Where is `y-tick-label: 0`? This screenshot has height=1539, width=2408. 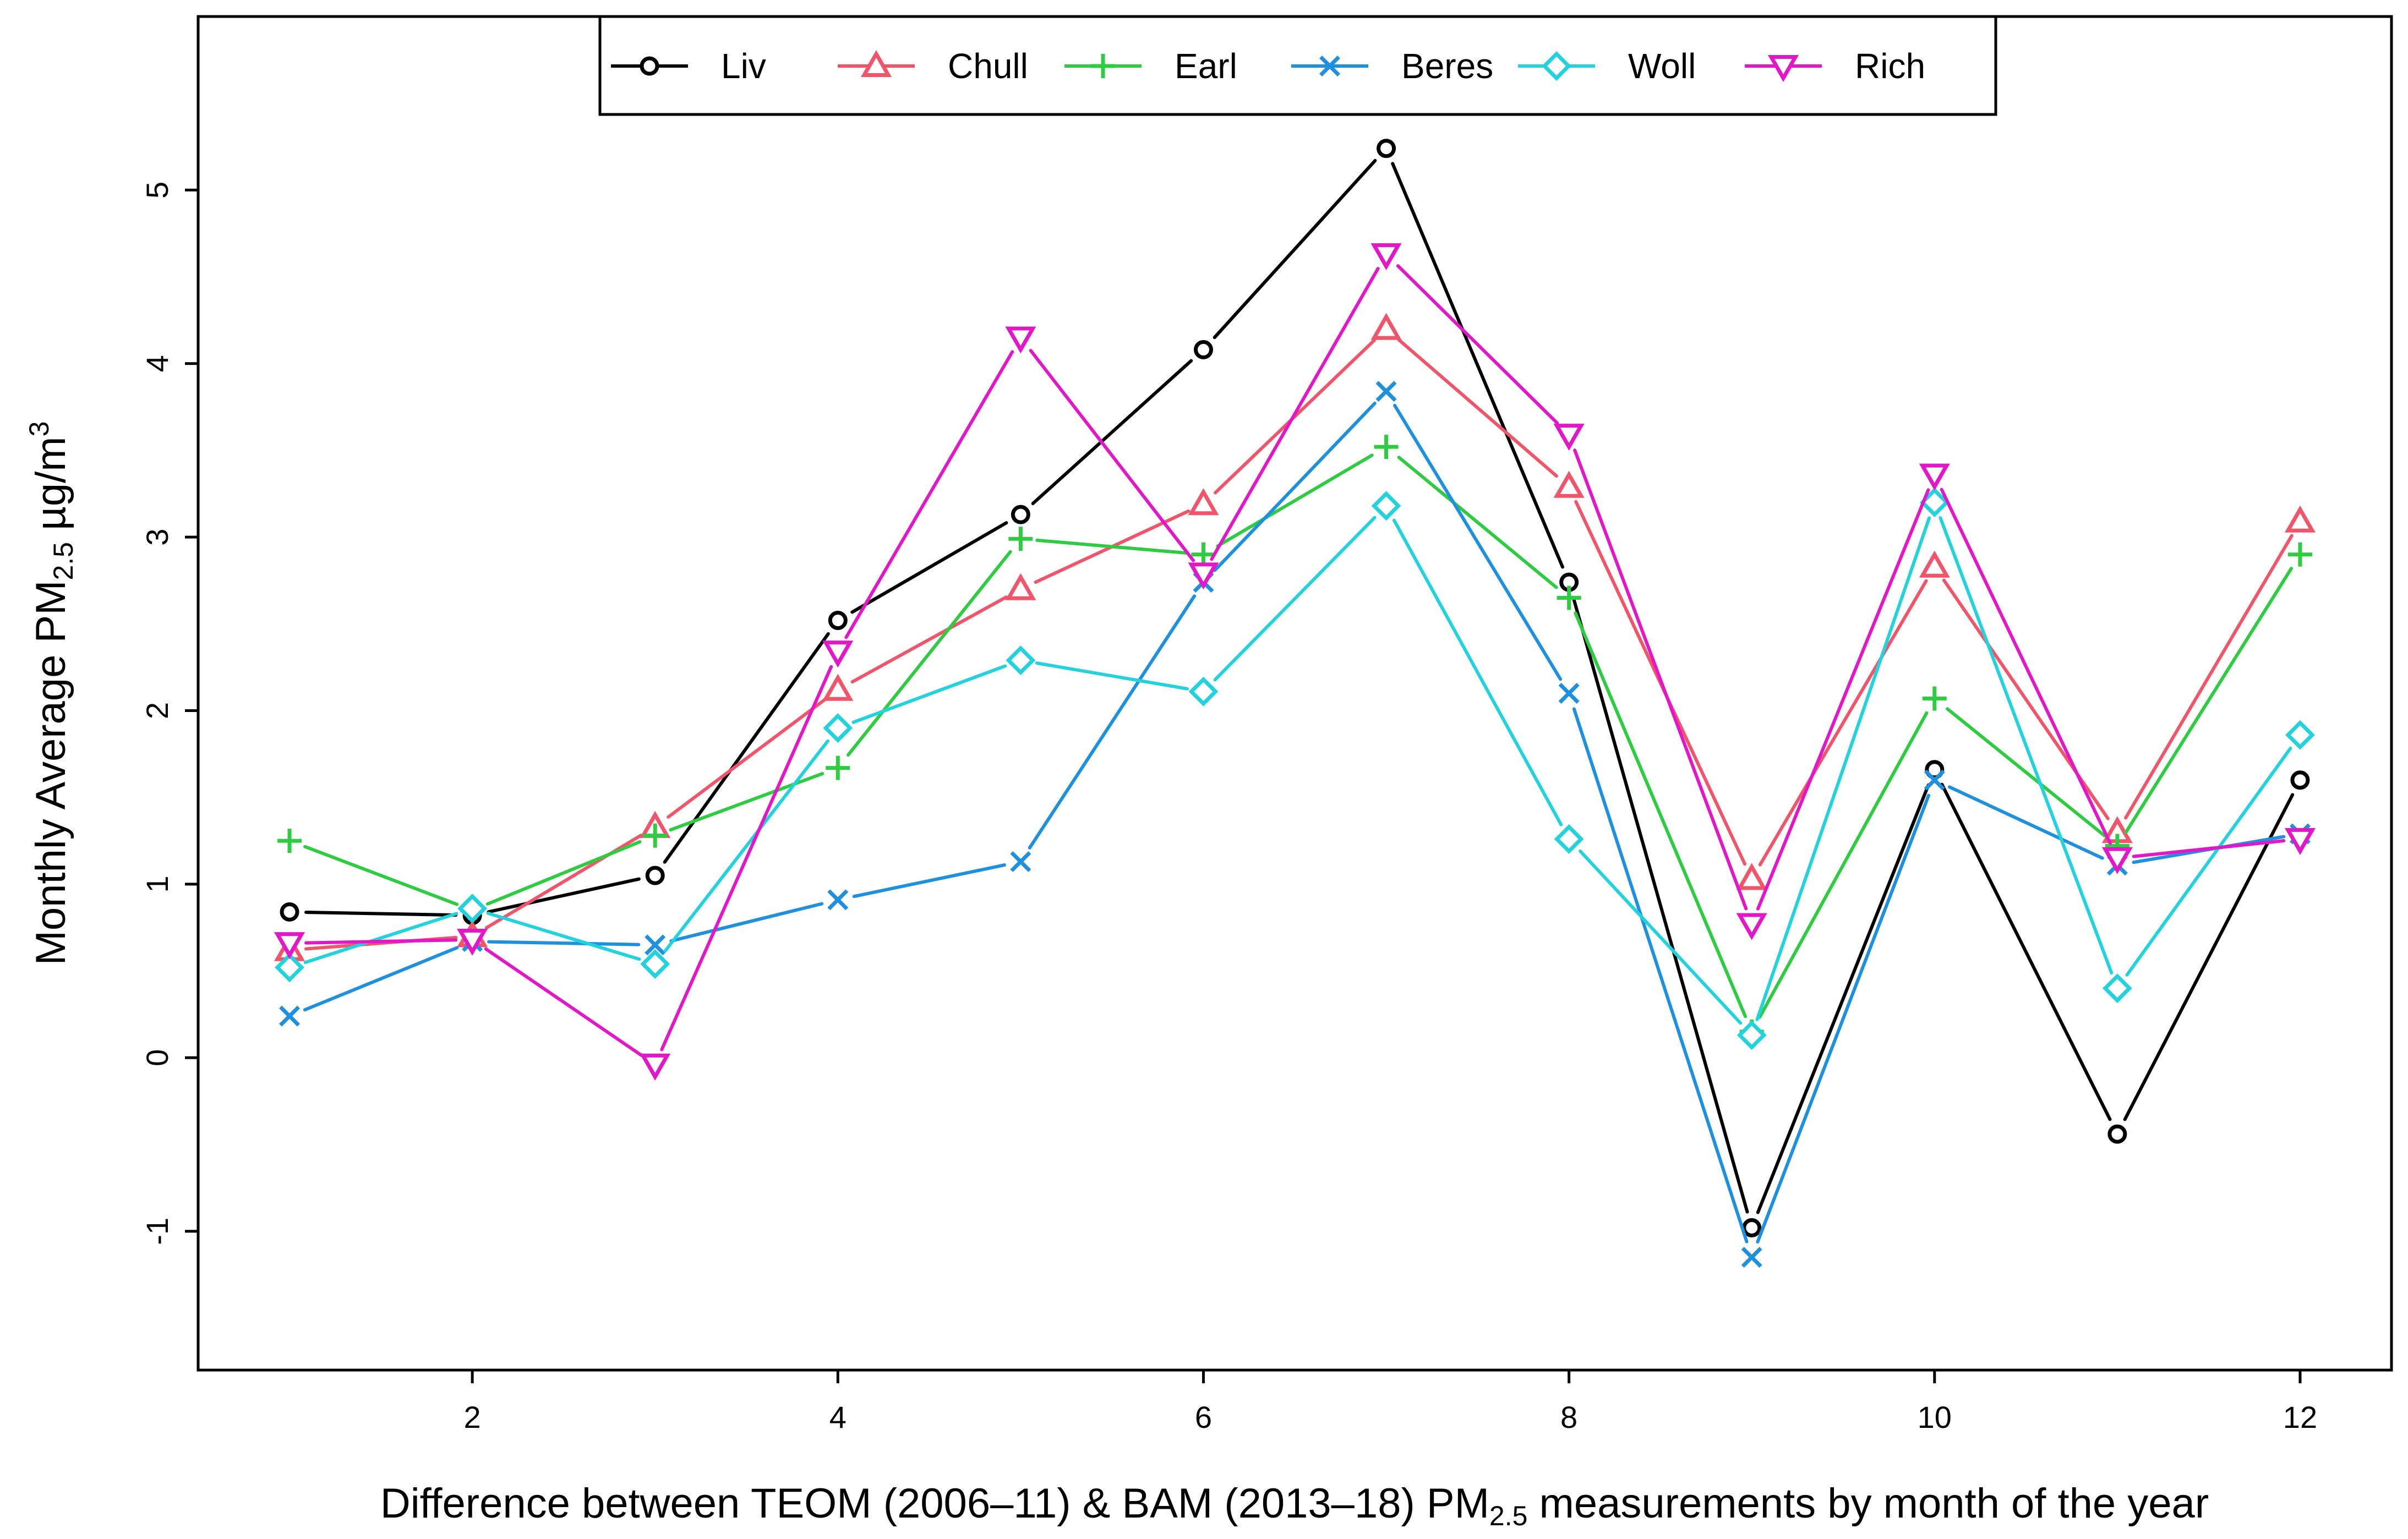 y-tick-label: 0 is located at coordinates (157, 1057).